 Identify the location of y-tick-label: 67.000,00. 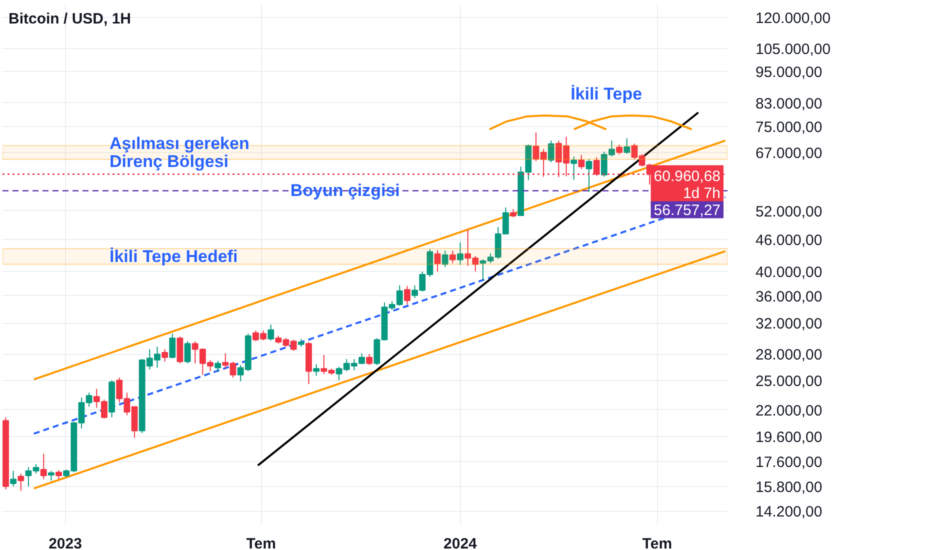
(789, 153).